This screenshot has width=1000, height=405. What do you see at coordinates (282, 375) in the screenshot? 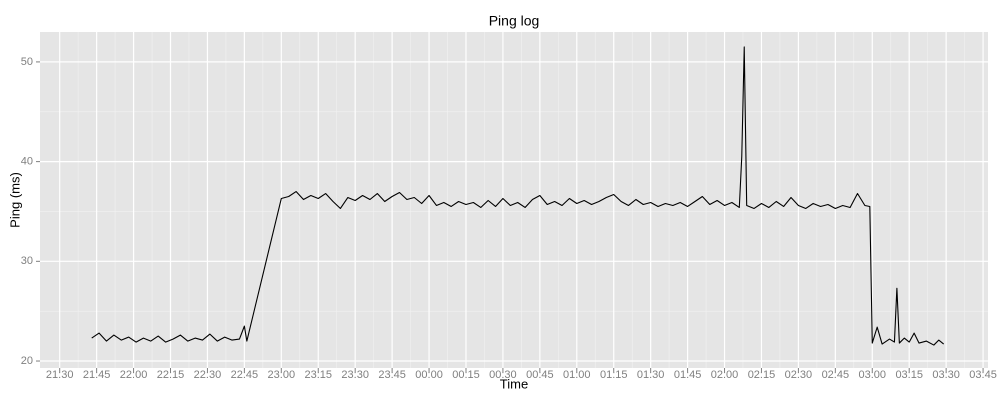
I see `x-tick-label: 23:00` at bounding box center [282, 375].